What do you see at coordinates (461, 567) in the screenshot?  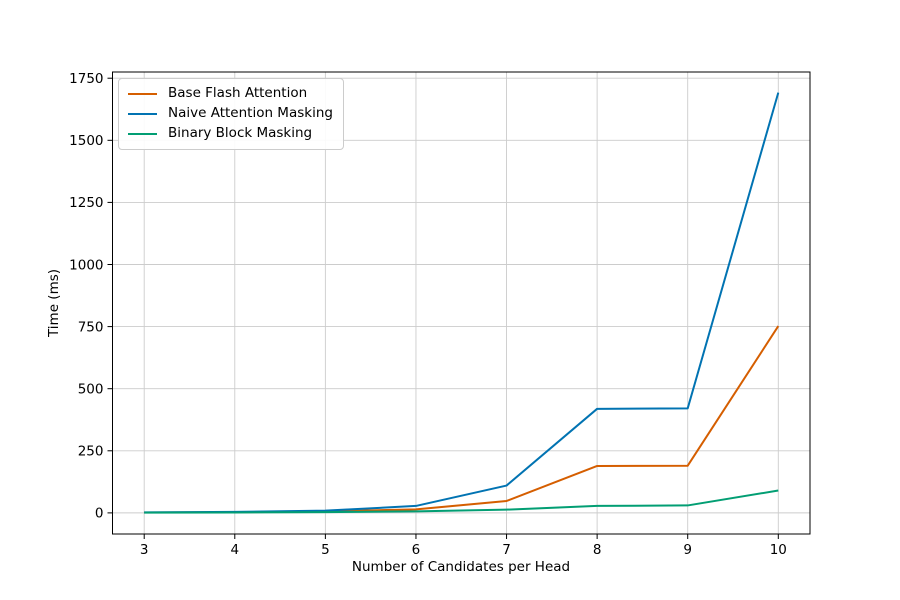 I see `x-axis-label: Number of Candidates per Head` at bounding box center [461, 567].